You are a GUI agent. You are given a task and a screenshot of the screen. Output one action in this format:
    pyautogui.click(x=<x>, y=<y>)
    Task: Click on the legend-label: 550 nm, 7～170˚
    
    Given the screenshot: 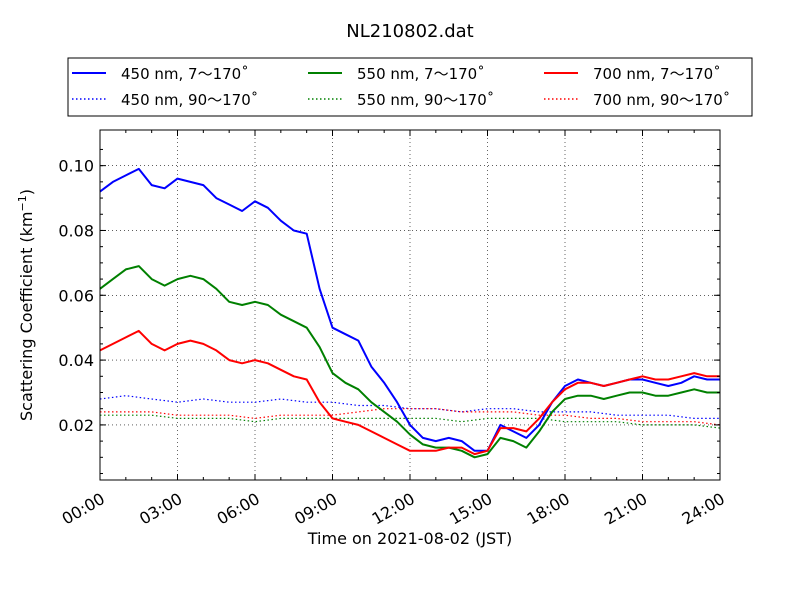 What is the action you would take?
    pyautogui.click(x=421, y=74)
    